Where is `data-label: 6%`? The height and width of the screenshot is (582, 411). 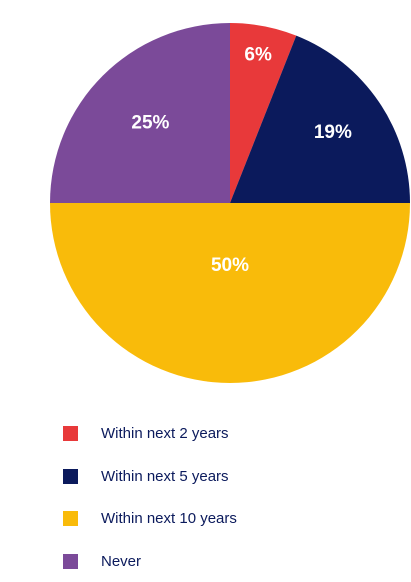
data-label: 6% is located at coordinates (258, 55).